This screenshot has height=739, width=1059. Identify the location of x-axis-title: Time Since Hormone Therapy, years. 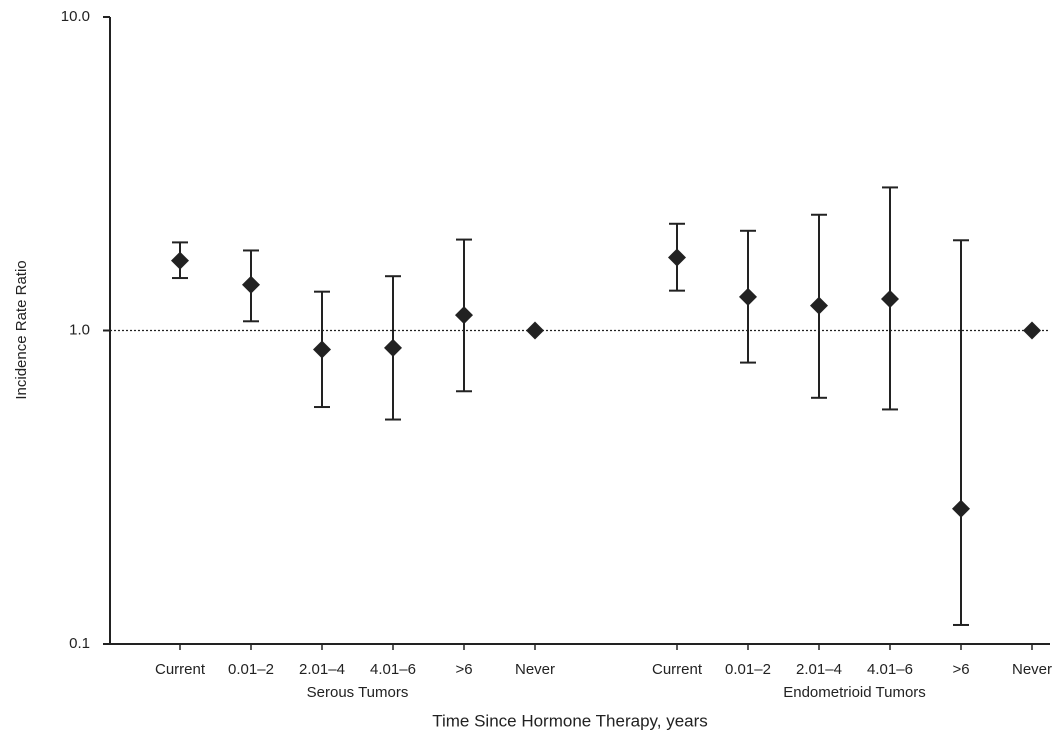
(570, 720).